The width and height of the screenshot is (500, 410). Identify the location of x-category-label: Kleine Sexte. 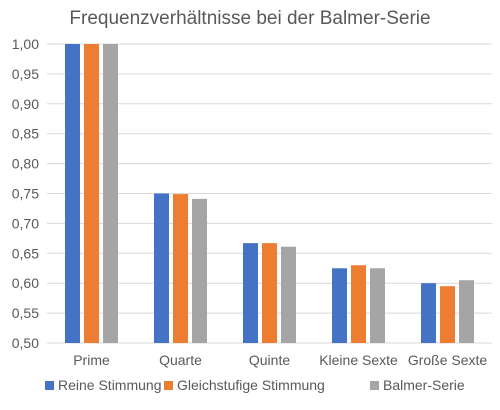
(358, 360).